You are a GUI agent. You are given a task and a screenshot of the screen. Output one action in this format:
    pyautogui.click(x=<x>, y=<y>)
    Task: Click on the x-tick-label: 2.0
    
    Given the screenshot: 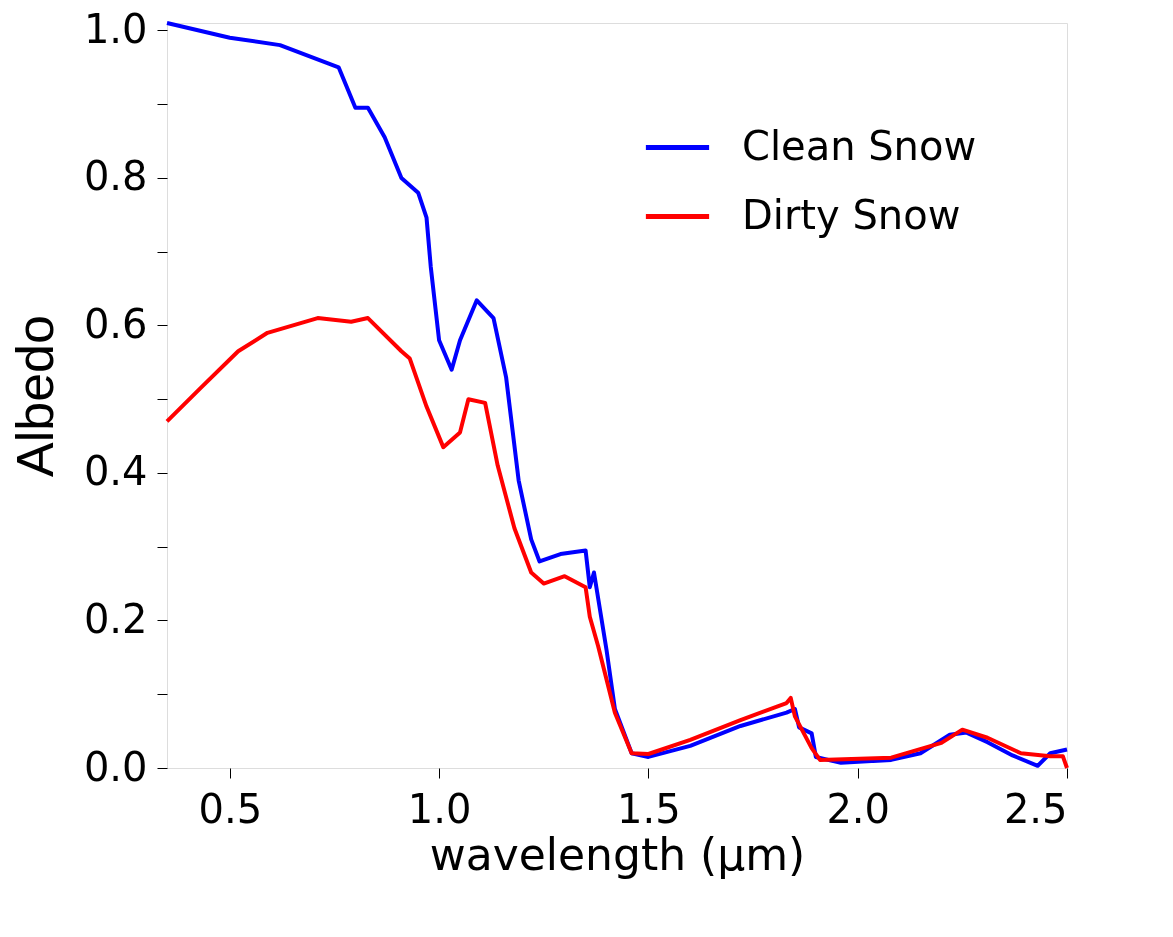 What is the action you would take?
    pyautogui.click(x=858, y=808)
    